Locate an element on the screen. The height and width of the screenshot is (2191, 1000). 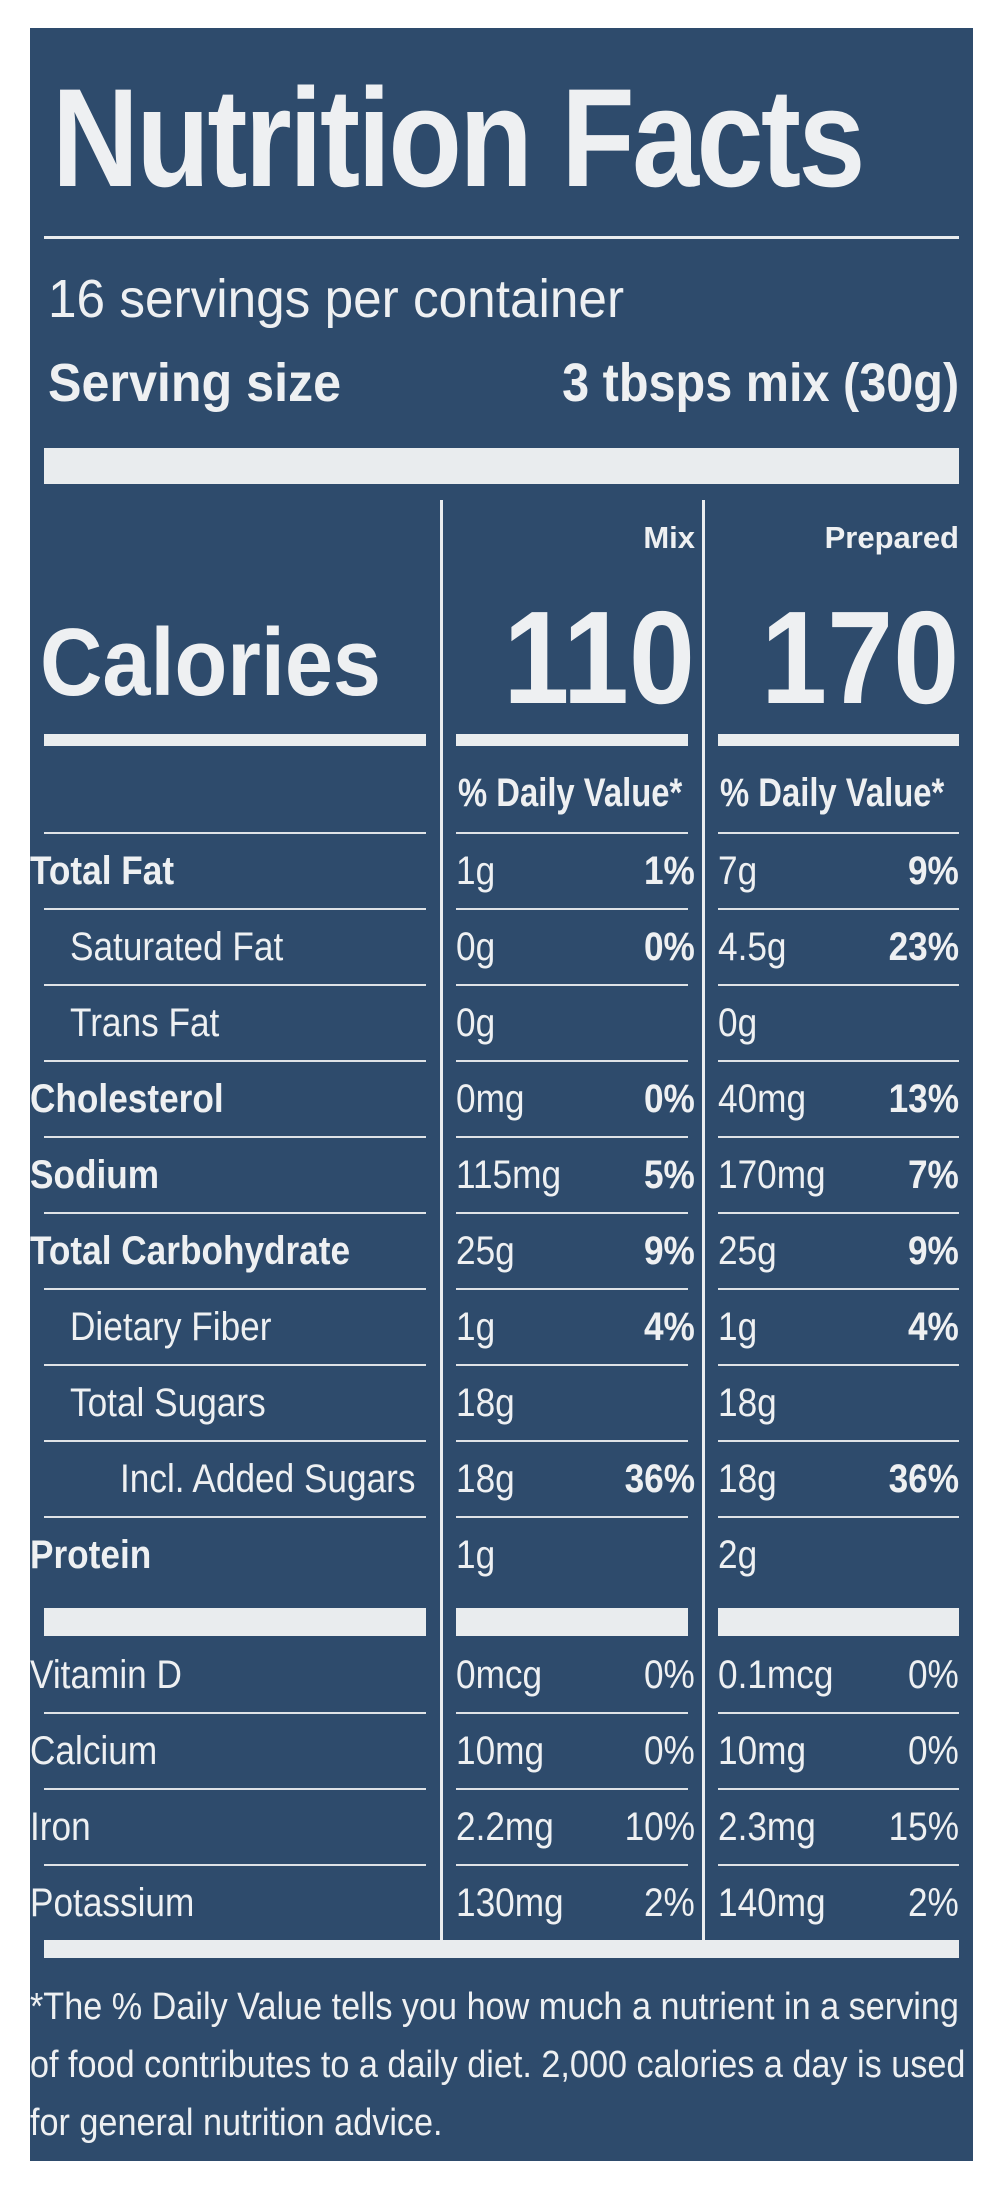
footnote-line-3: for general nutrition advice. is located at coordinates (236, 2123).